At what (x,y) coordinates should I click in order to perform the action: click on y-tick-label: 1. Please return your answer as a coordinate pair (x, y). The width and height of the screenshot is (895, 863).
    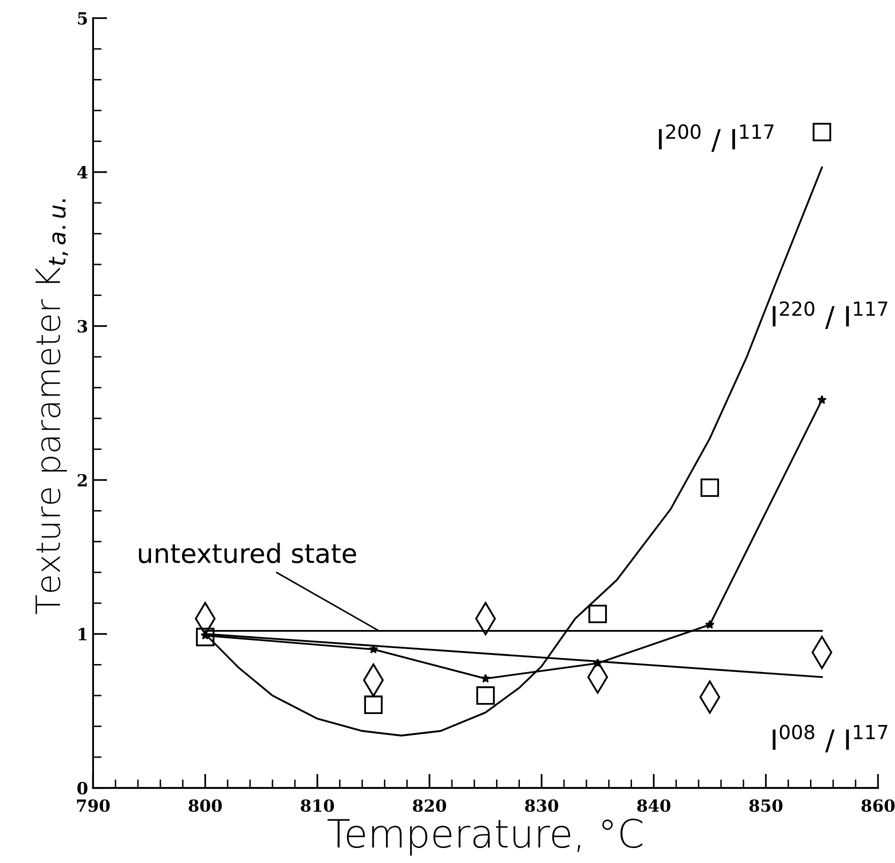
    Looking at the image, I should click on (82, 634).